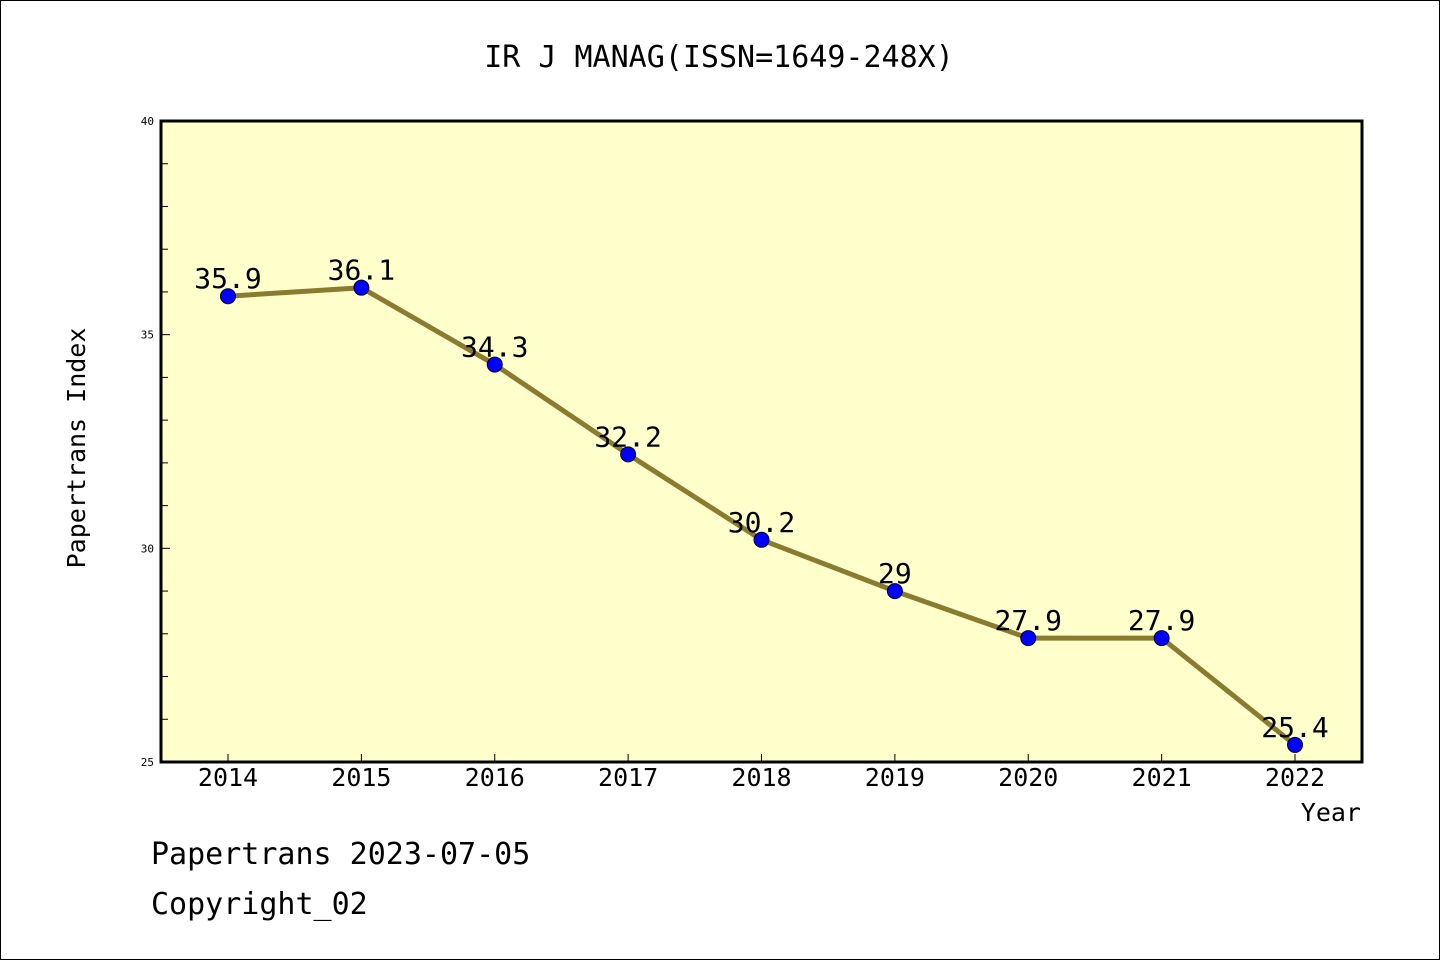 This screenshot has width=1440, height=960. Describe the element at coordinates (761, 522) in the screenshot. I see `data-label: 30.2` at that location.